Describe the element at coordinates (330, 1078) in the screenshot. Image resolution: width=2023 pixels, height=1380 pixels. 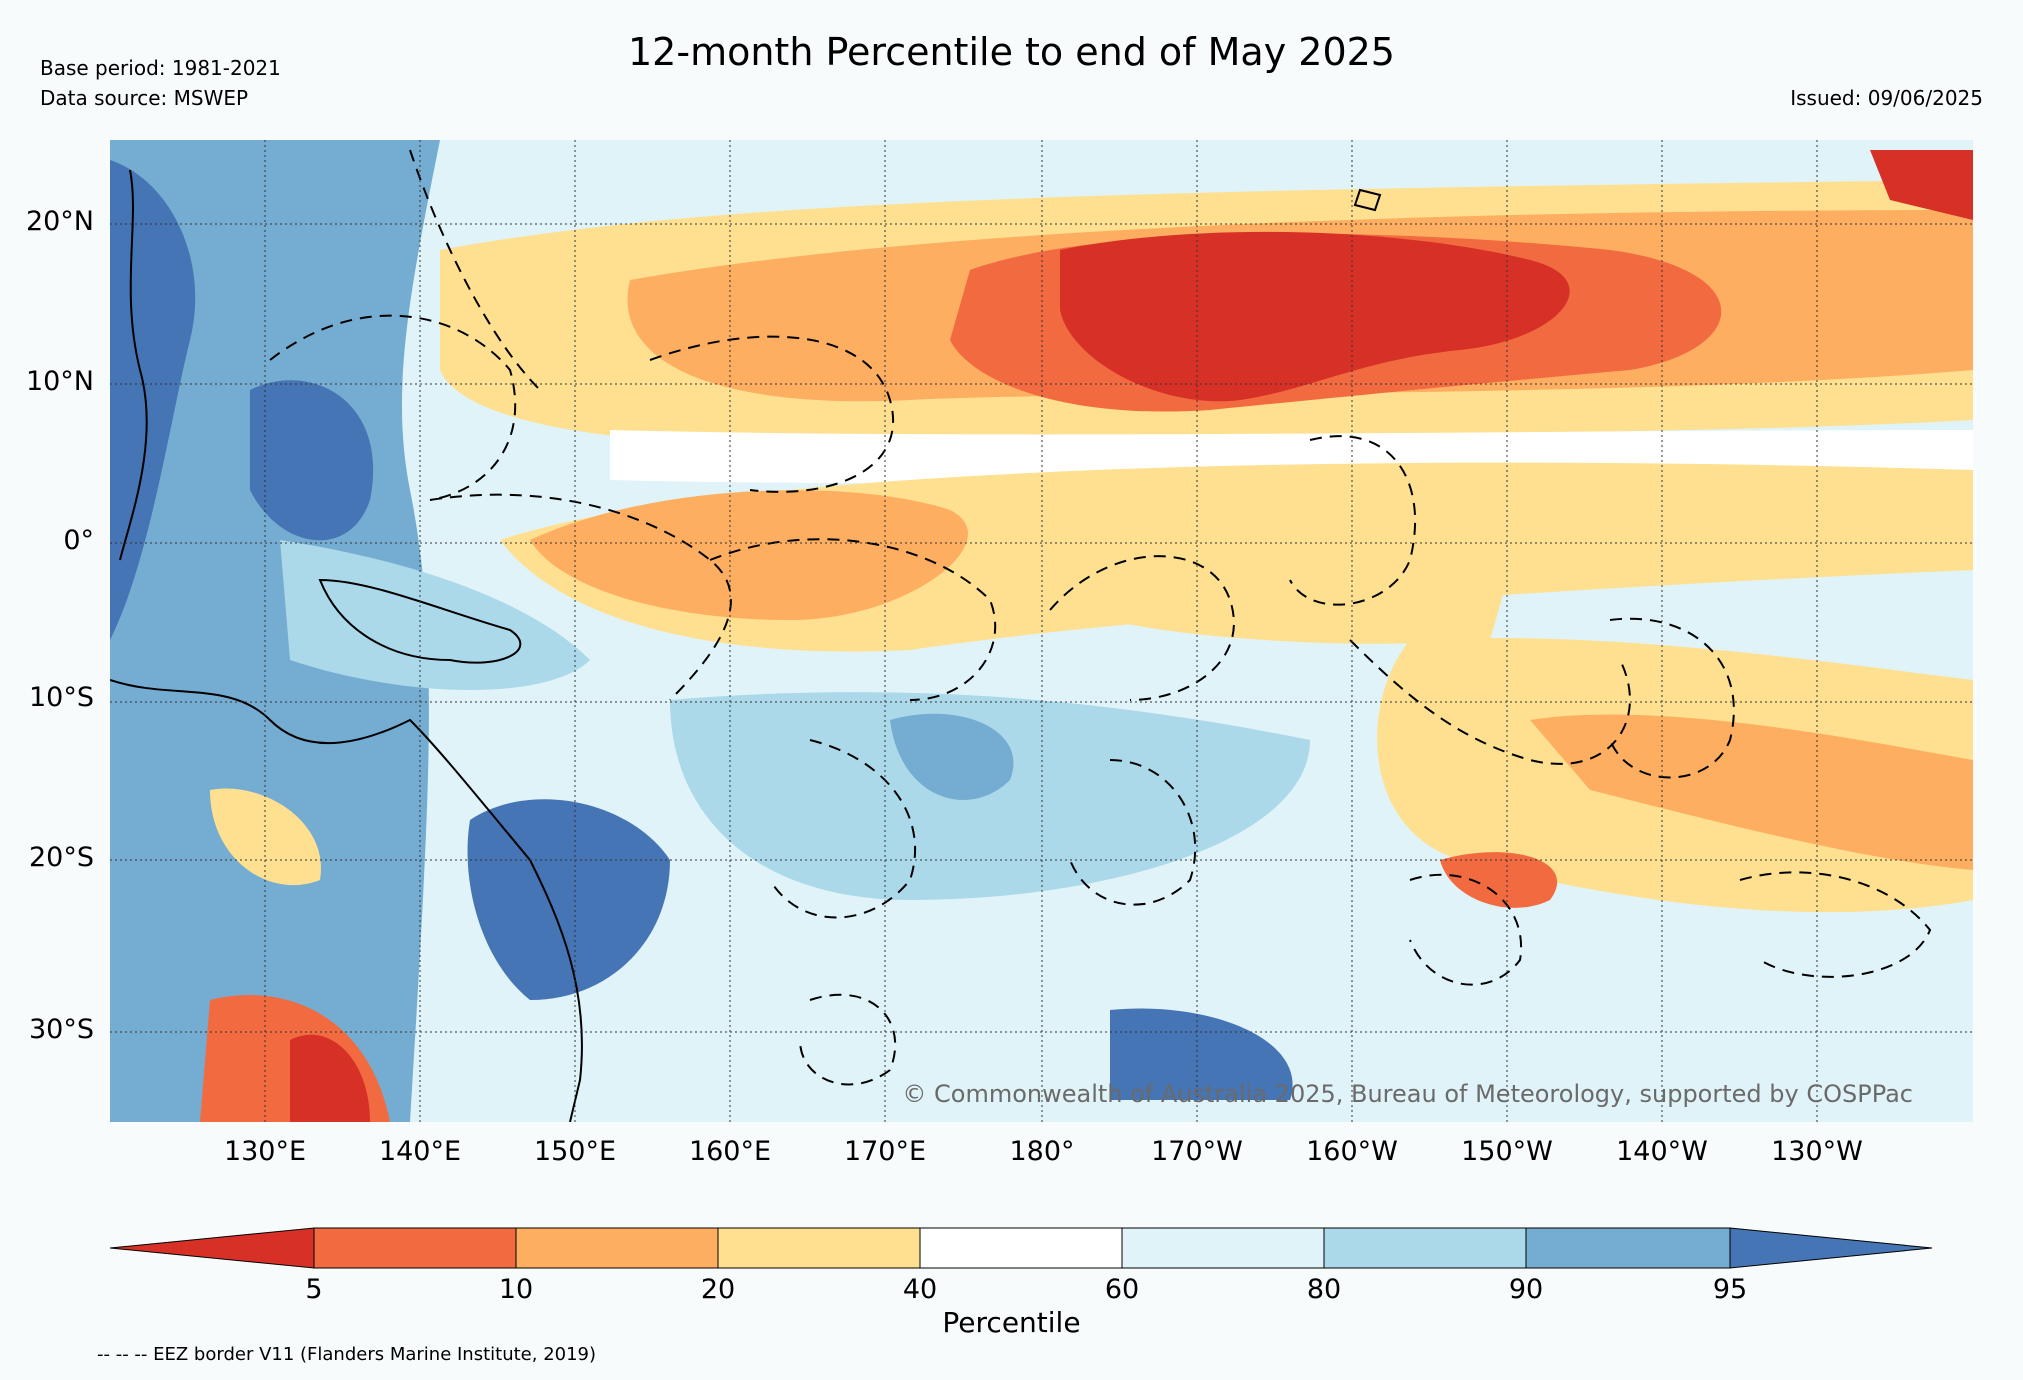
I see `region-lowest-australia-se` at that location.